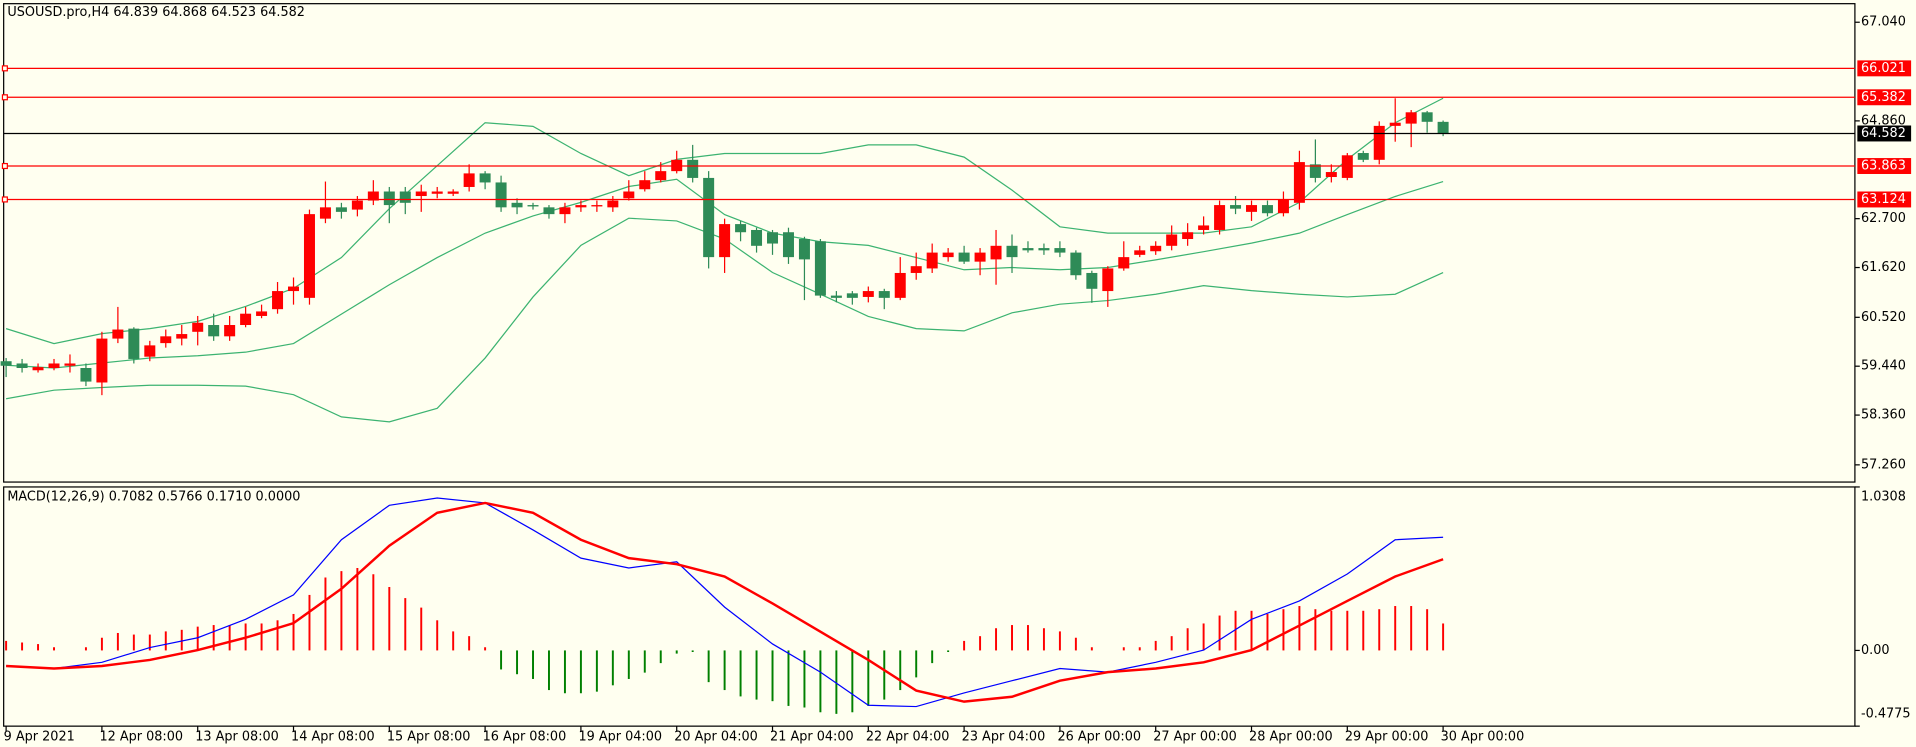  Describe the element at coordinates (1883, 267) in the screenshot. I see `y-tick-label: 61.620` at that location.